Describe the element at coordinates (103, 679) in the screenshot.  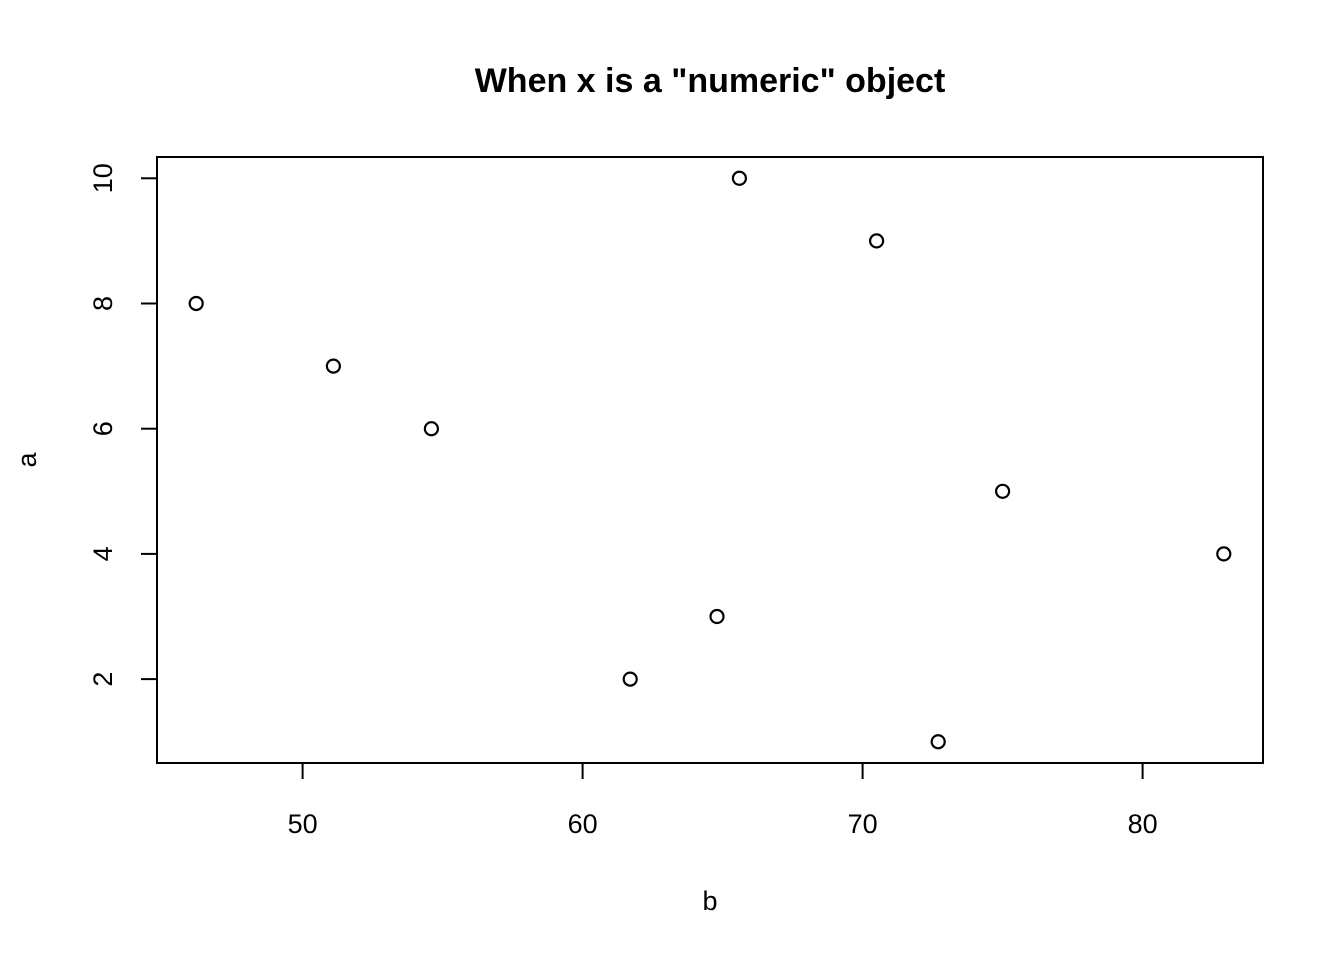
I see `y-tick-label: 2` at that location.